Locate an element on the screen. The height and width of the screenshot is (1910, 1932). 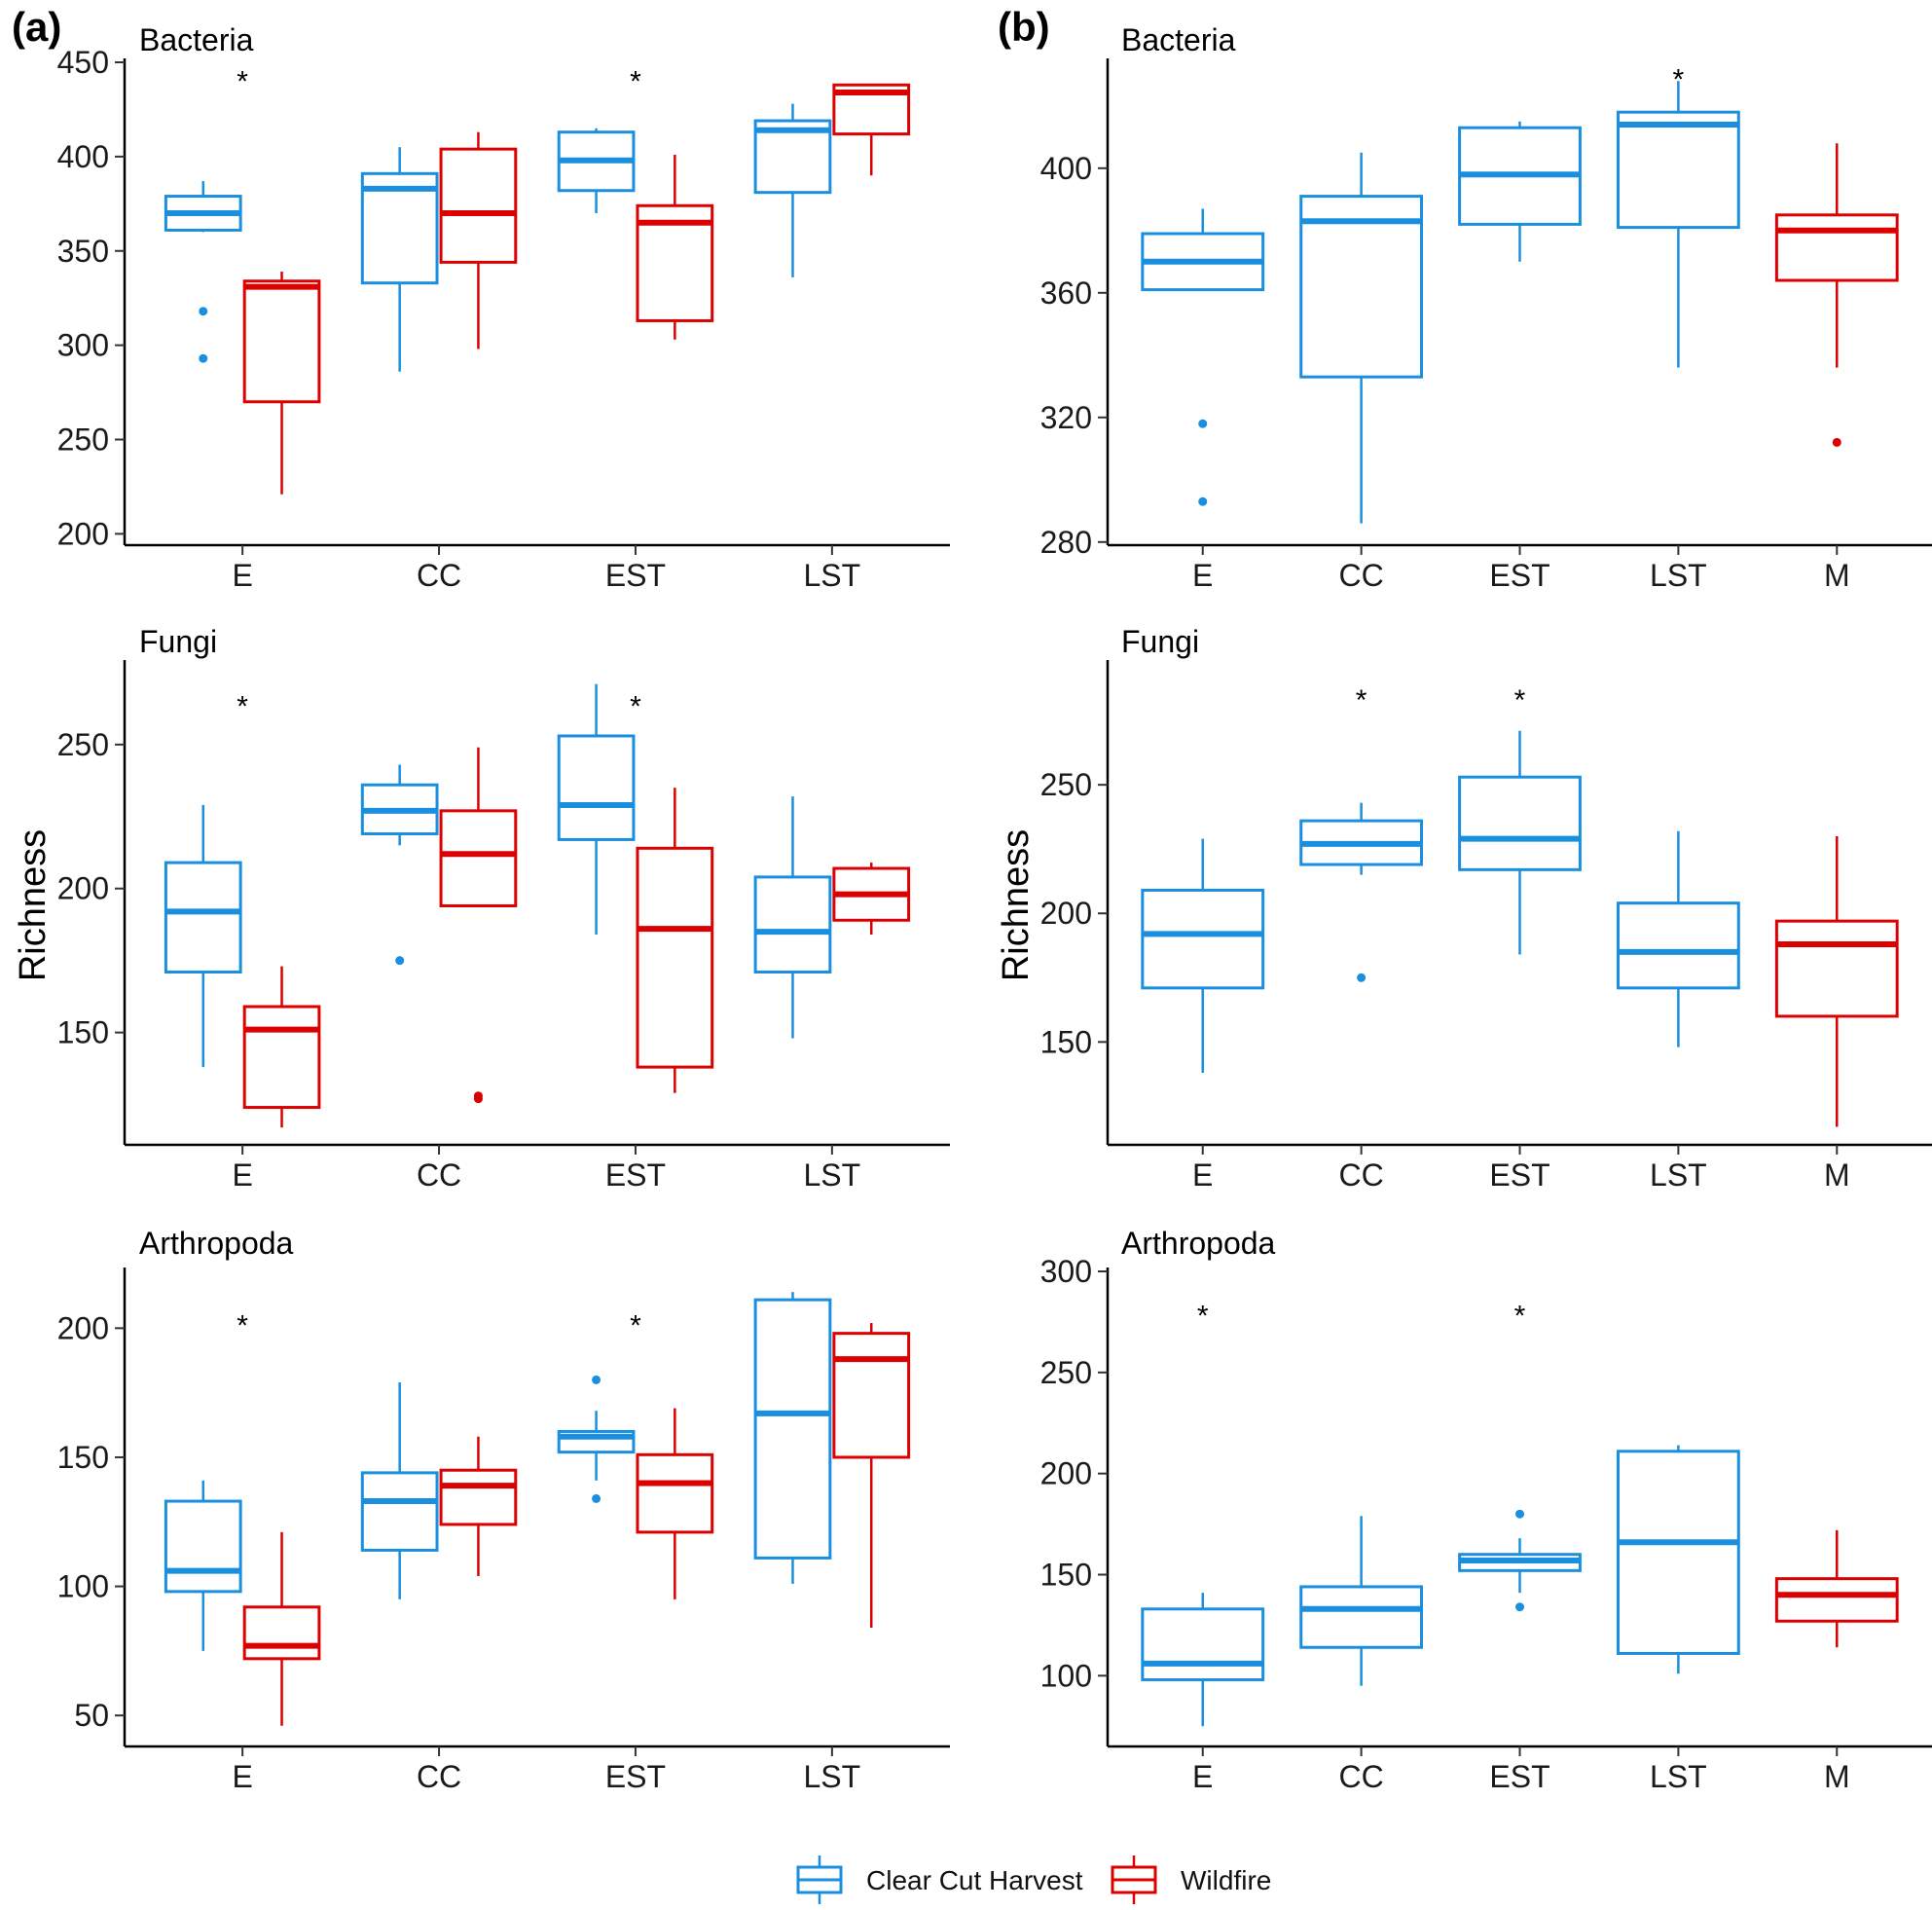
y-tick-label: 450 is located at coordinates (83, 63).